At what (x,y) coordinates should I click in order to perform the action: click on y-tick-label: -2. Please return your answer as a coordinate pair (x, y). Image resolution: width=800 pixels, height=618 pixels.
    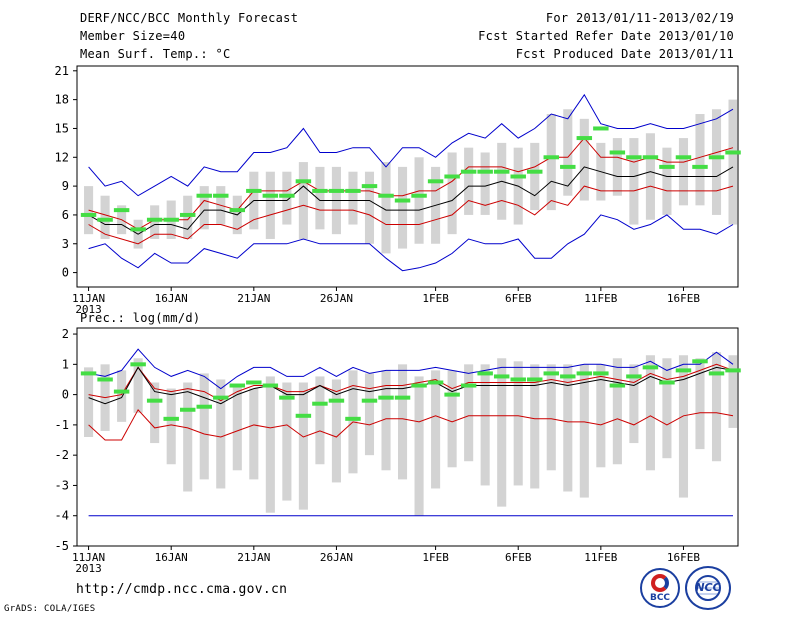
    Looking at the image, I should click on (62, 455).